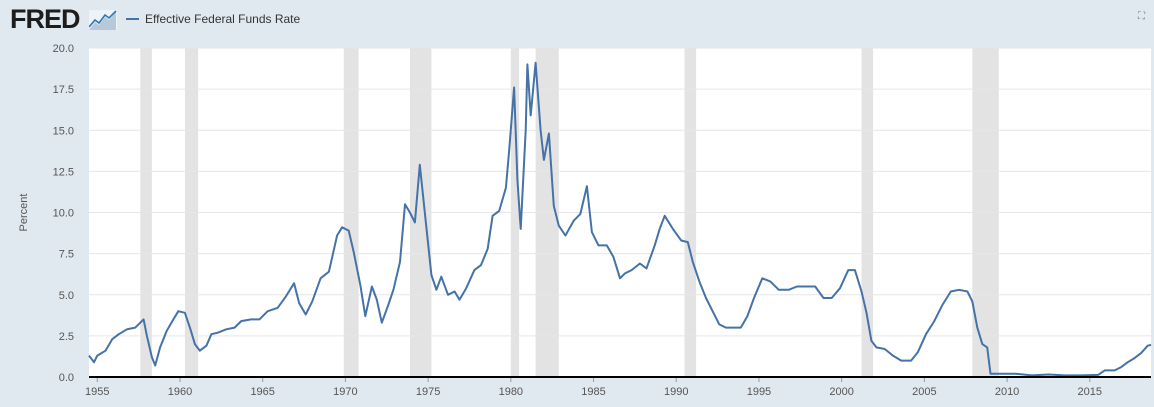 The width and height of the screenshot is (1154, 407). I want to click on x-tick-label: 1960, so click(180, 392).